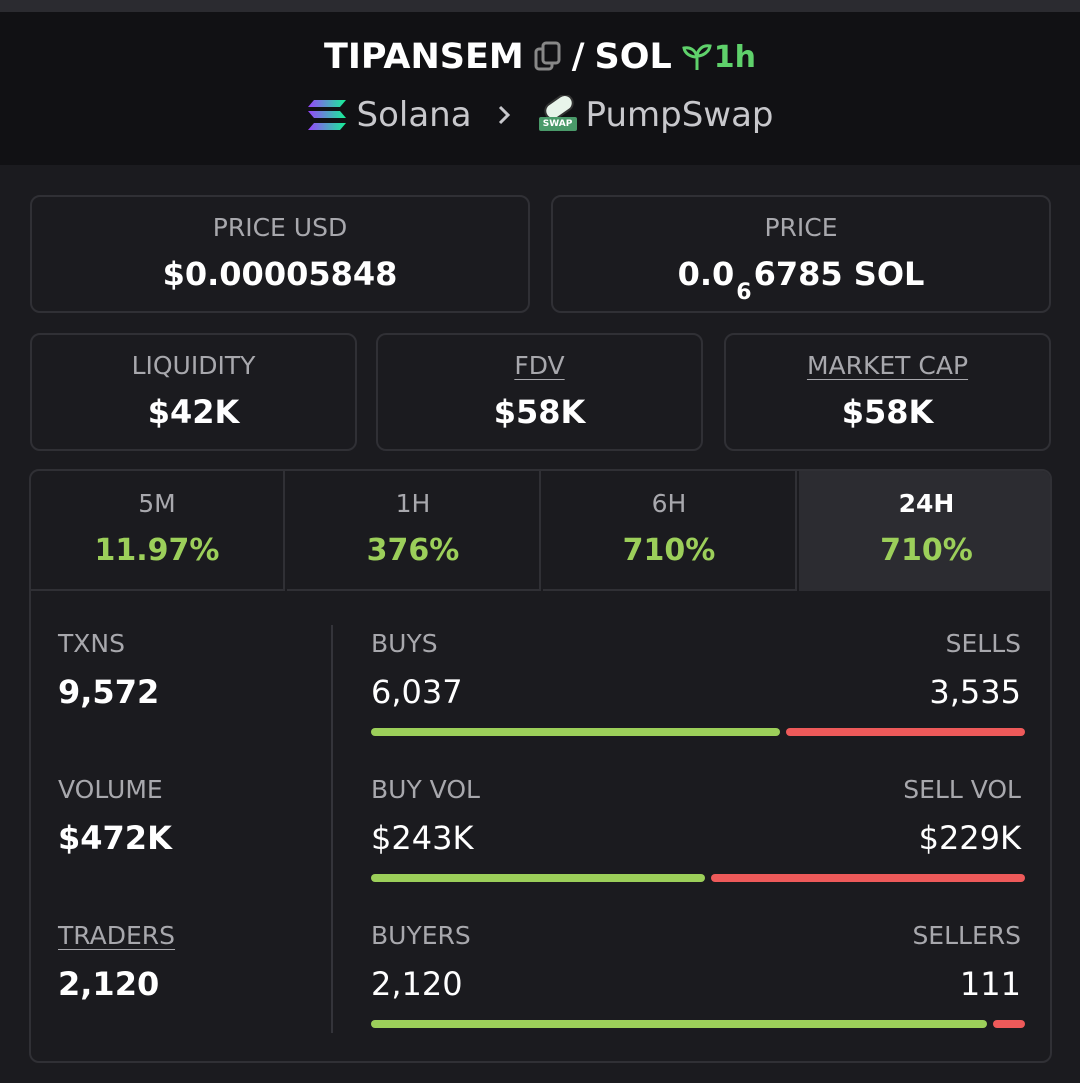  Describe the element at coordinates (280, 227) in the screenshot. I see `card-label: PRICE USD` at that location.